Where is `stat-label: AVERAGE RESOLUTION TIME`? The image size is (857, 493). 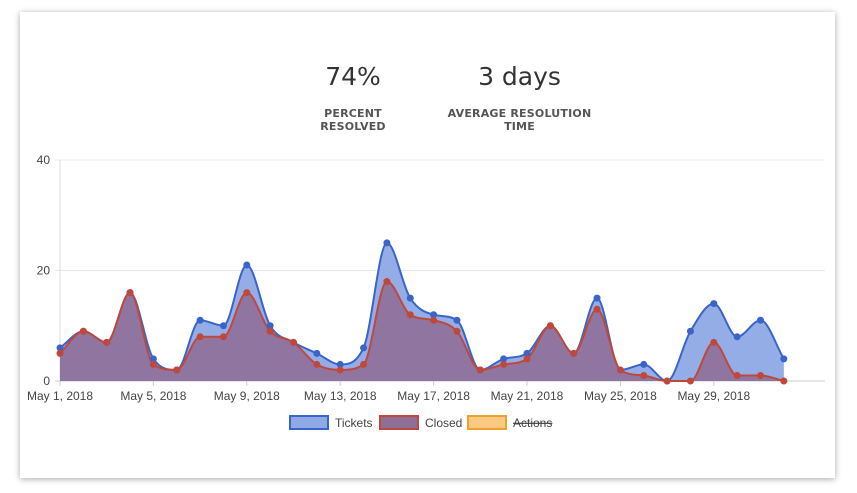 stat-label: AVERAGE RESOLUTION TIME is located at coordinates (519, 120).